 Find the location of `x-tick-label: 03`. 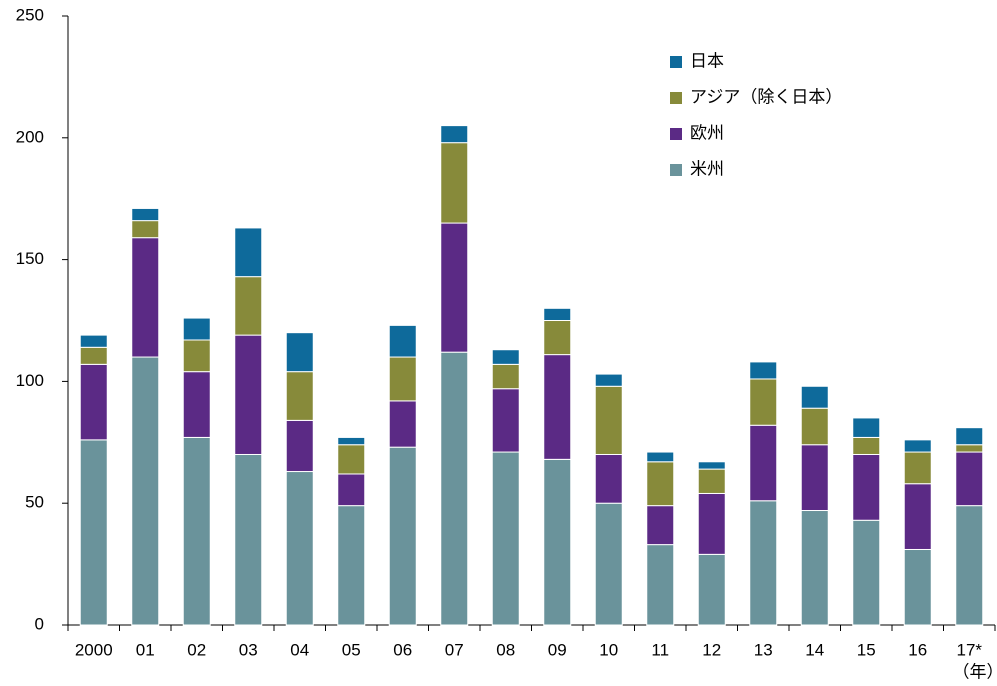

x-tick-label: 03 is located at coordinates (248, 649).